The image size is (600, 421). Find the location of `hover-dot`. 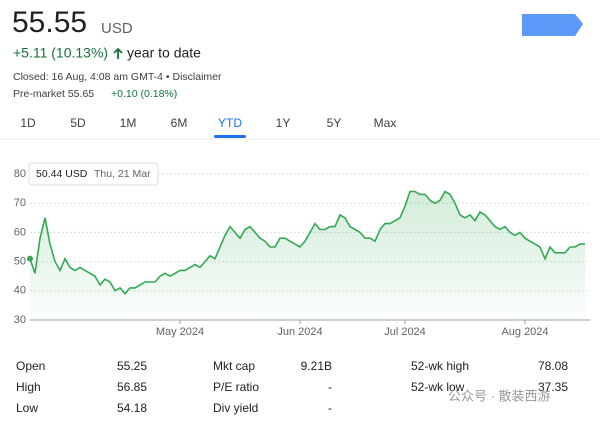

hover-dot is located at coordinates (30, 258).